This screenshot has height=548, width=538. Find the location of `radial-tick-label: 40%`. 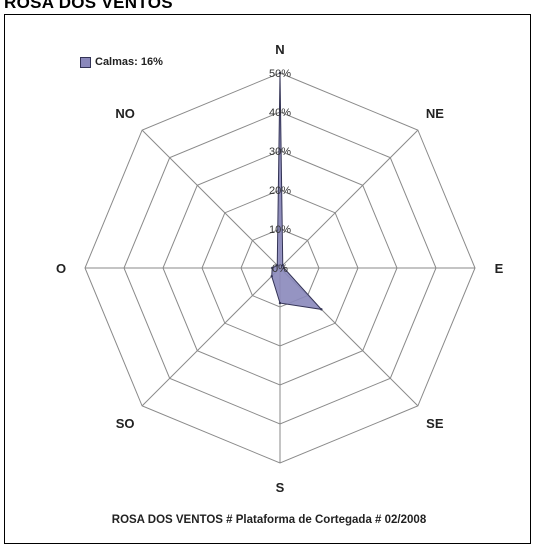

radial-tick-label: 40% is located at coordinates (280, 113).